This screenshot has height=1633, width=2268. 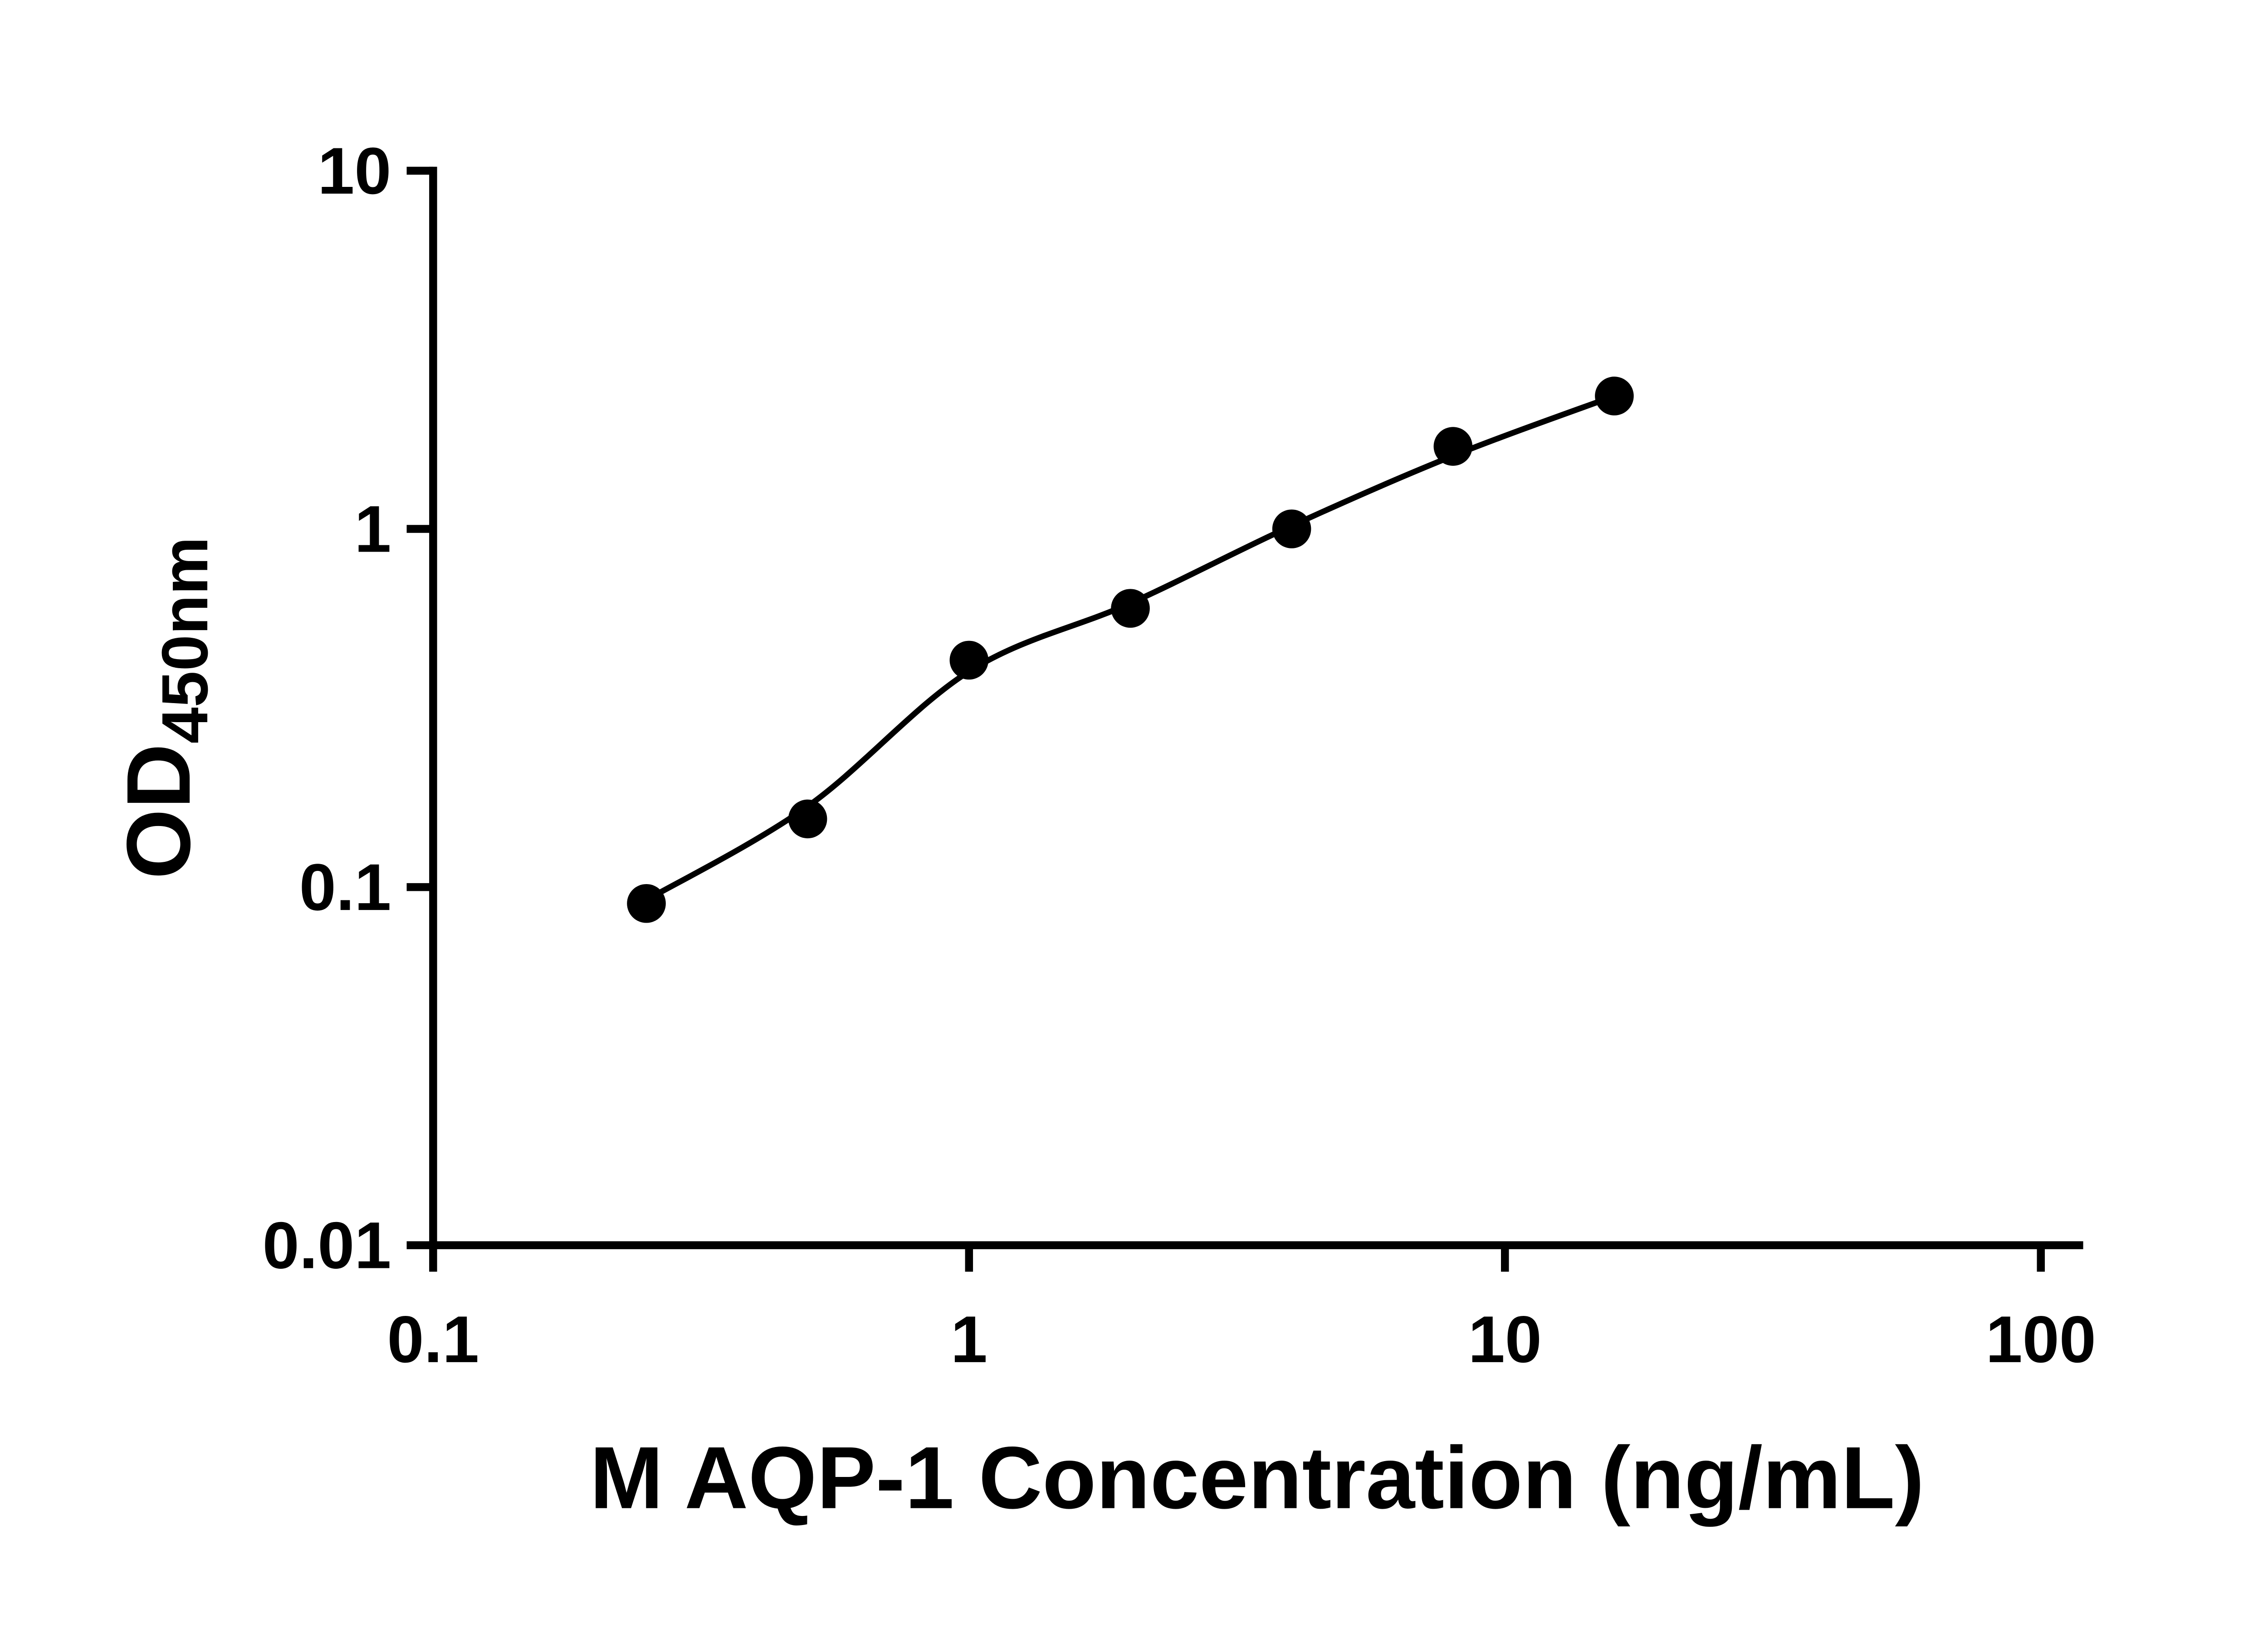 I want to click on x-axis-title: M AQP-1 Concentration (ng/mL), so click(x=1257, y=1478).